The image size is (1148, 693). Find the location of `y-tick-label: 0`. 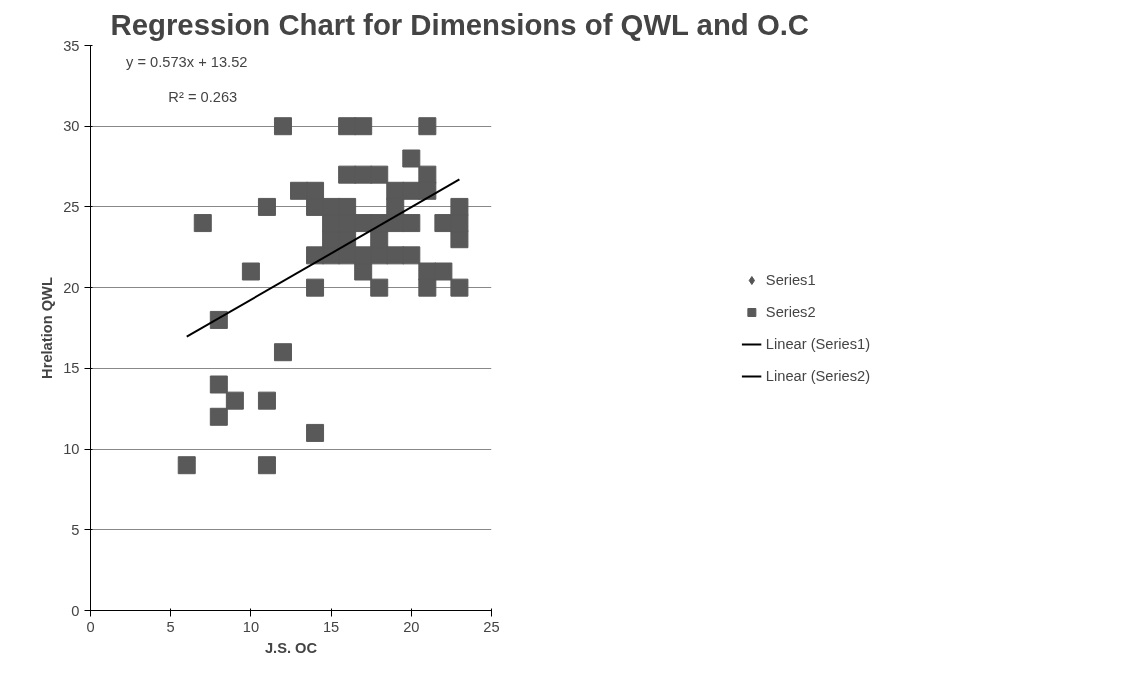

y-tick-label: 0 is located at coordinates (75, 610).